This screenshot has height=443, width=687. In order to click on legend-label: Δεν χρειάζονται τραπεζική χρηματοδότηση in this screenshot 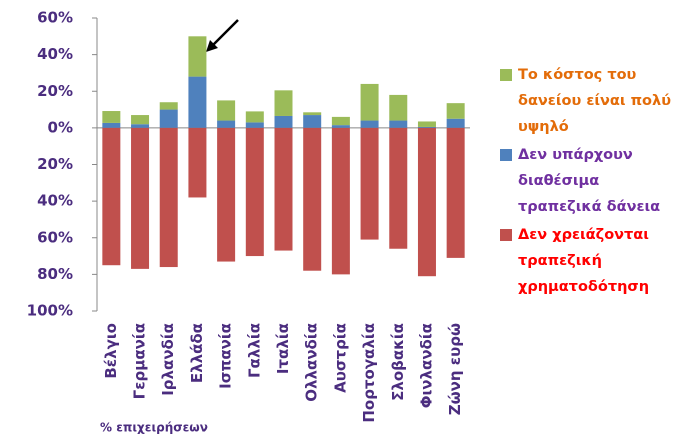, I will do `click(584, 261)`.